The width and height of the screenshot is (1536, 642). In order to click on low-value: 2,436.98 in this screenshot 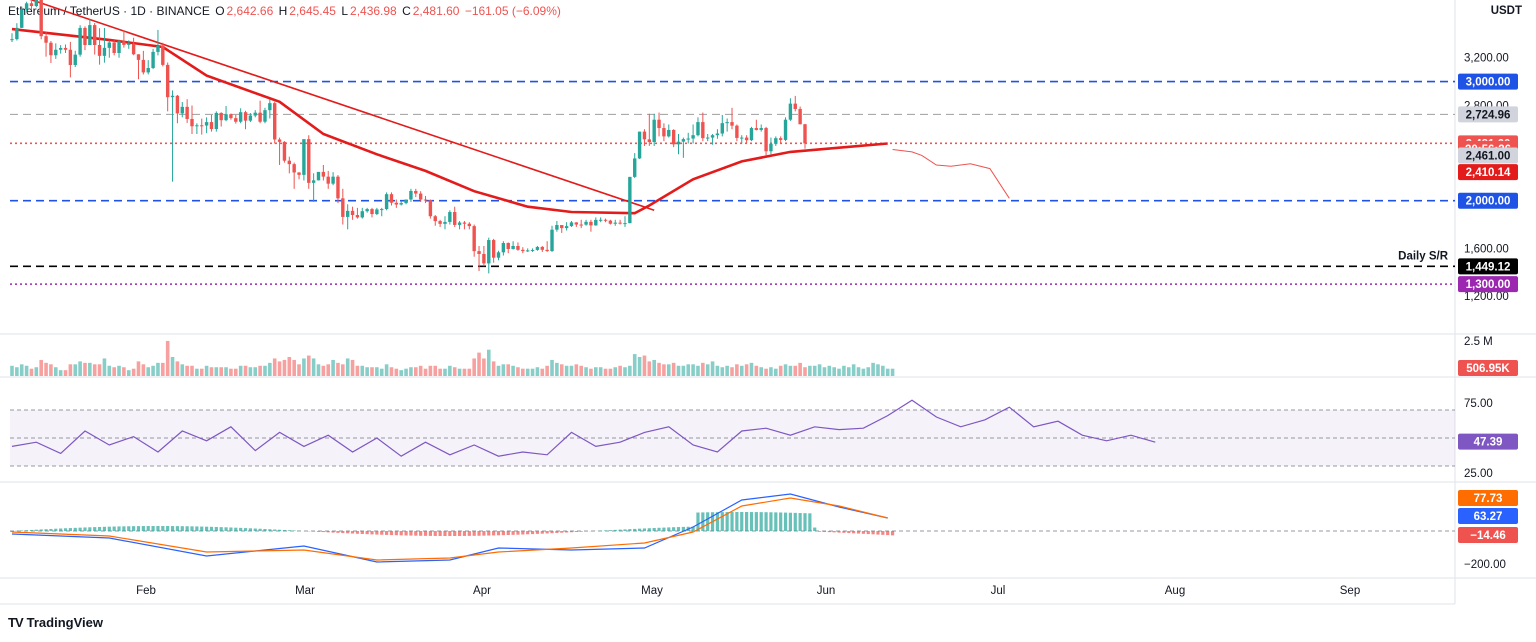, I will do `click(373, 11)`.